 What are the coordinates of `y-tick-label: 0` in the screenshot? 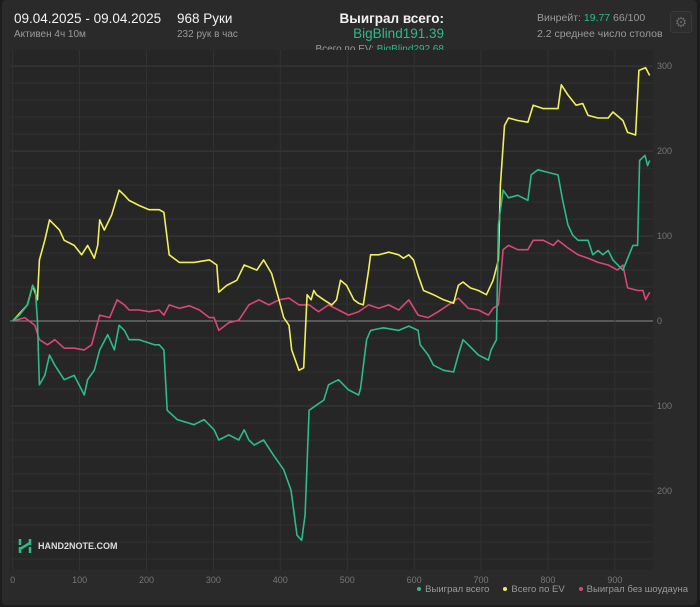 It's located at (659, 321).